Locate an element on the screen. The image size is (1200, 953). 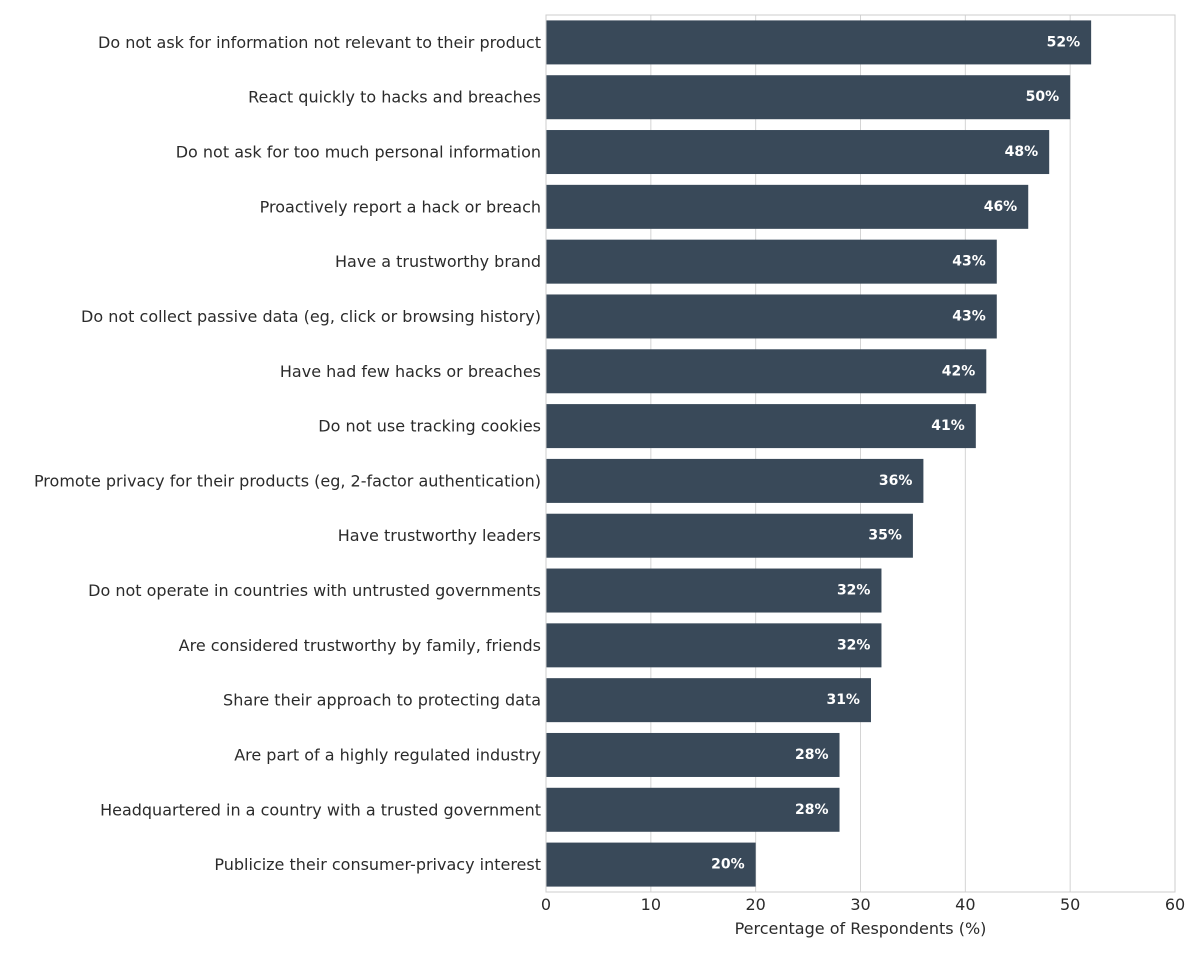
category-label: Are part of a highly regulated industry is located at coordinates (387, 754).